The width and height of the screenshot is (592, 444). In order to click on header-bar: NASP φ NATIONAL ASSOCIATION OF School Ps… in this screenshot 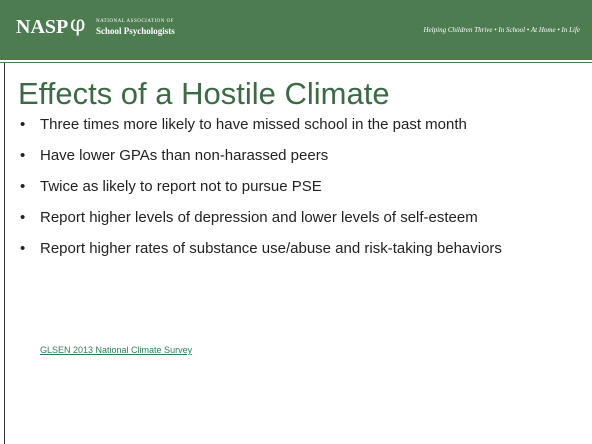, I will do `click(296, 30)`.